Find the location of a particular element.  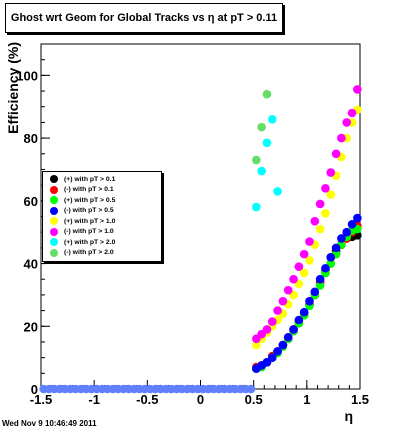

legend-entry: (-) with pT > 0.5 is located at coordinates (102, 211).